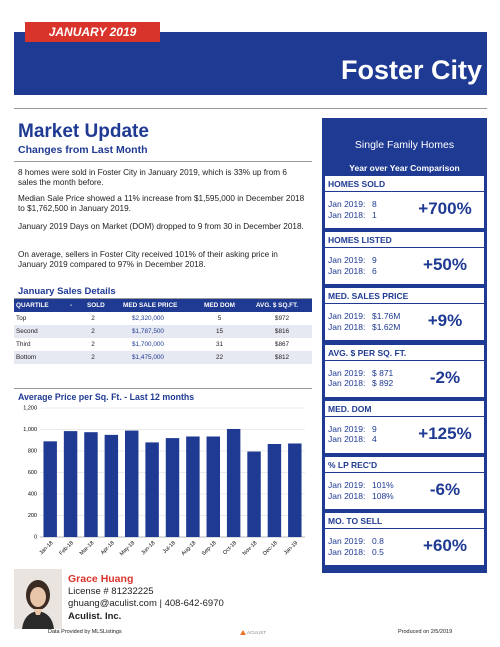 The height and width of the screenshot is (647, 500). What do you see at coordinates (30, 408) in the screenshot?
I see `y-tick-label: 1,200` at bounding box center [30, 408].